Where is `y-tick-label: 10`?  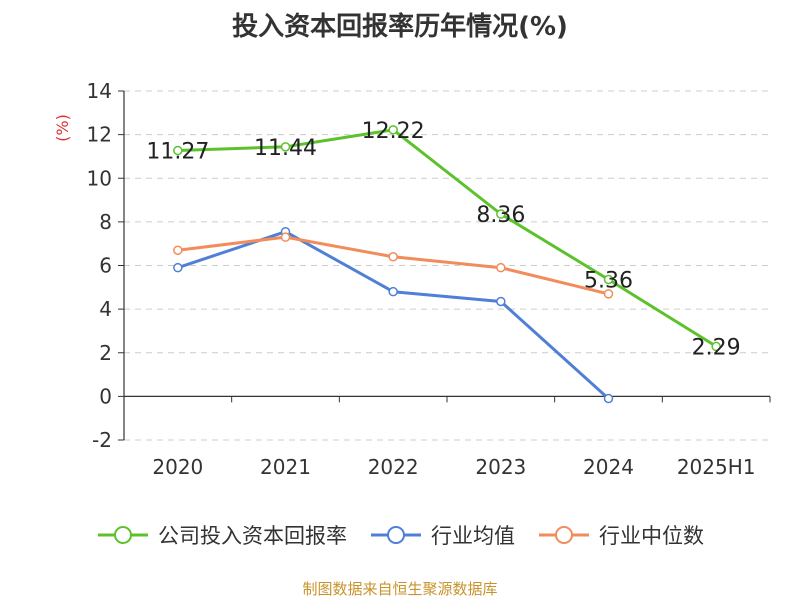
y-tick-label: 10 is located at coordinates (99, 178).